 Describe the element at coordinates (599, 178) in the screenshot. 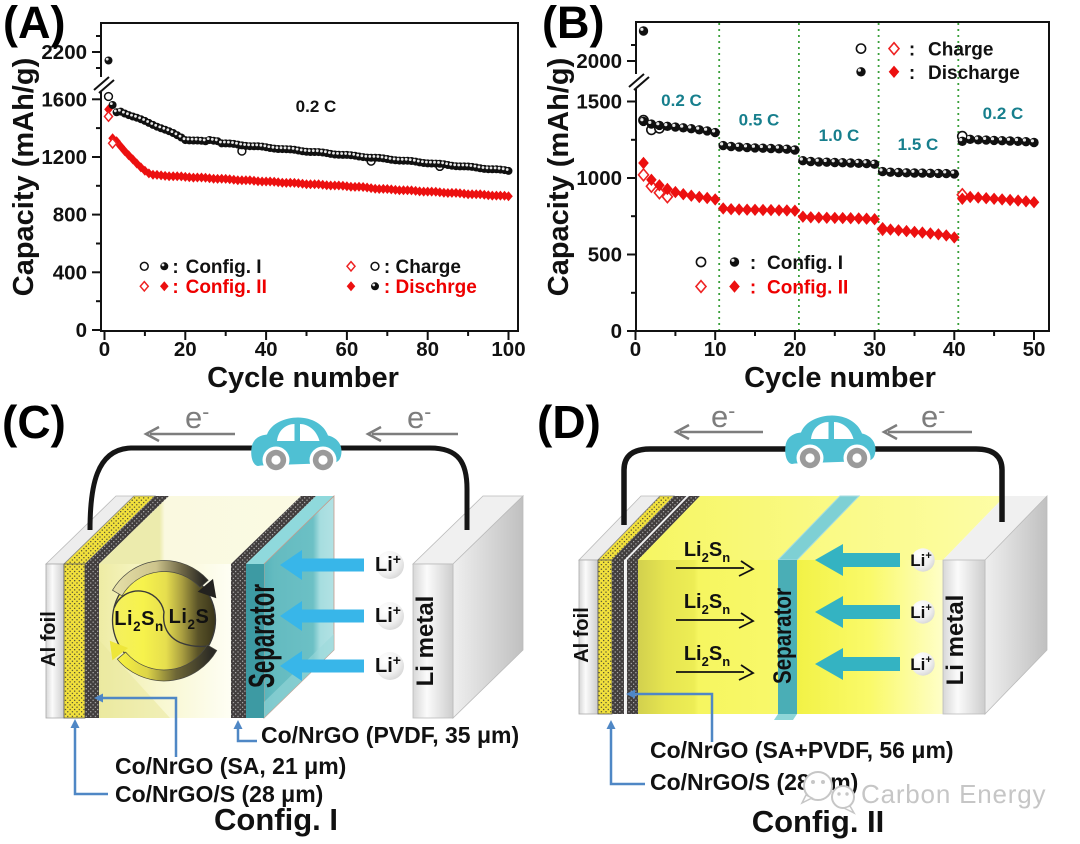

I see `svg-text: 1000` at that location.